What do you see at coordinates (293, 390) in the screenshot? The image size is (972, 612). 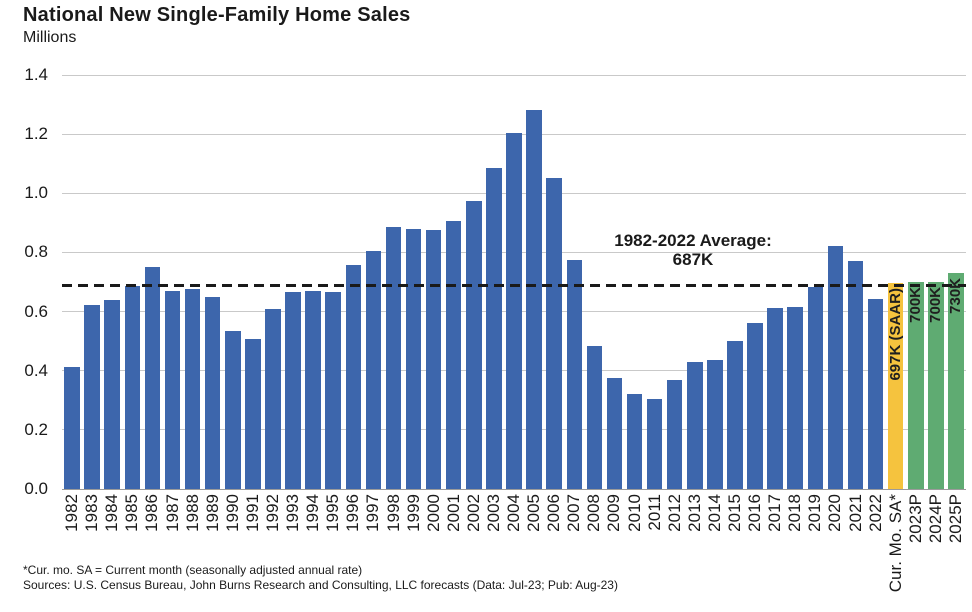 I see `bar-1993` at bounding box center [293, 390].